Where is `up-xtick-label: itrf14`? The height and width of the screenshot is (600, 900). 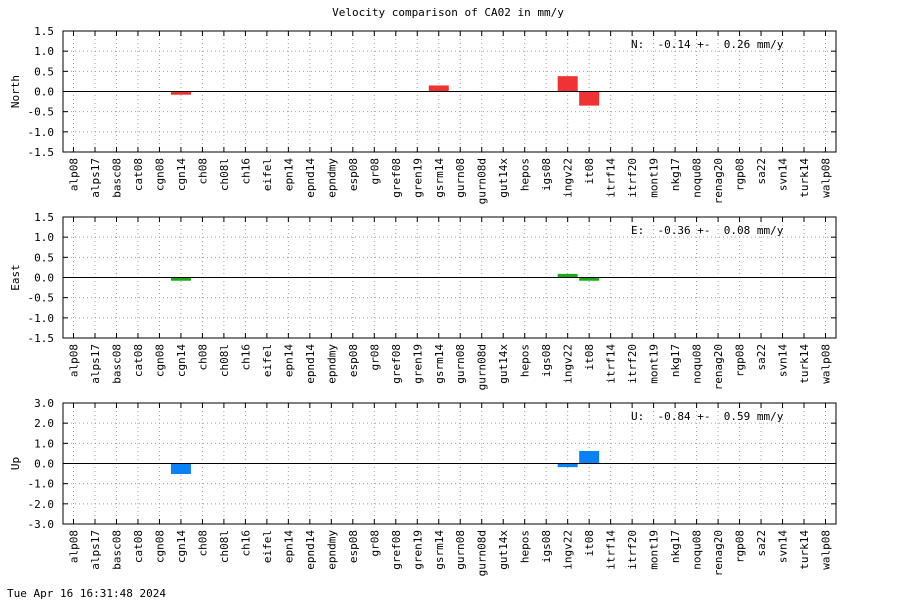
up-xtick-label: itrf14 is located at coordinates (611, 550).